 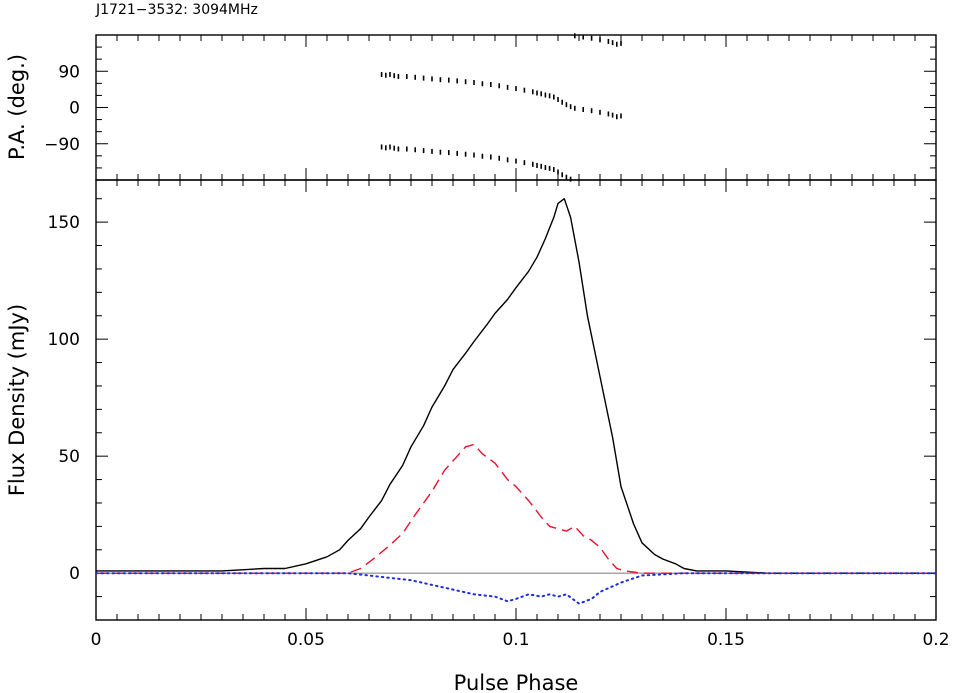 What do you see at coordinates (64, 223) in the screenshot?
I see `y-tick-label: 150` at bounding box center [64, 223].